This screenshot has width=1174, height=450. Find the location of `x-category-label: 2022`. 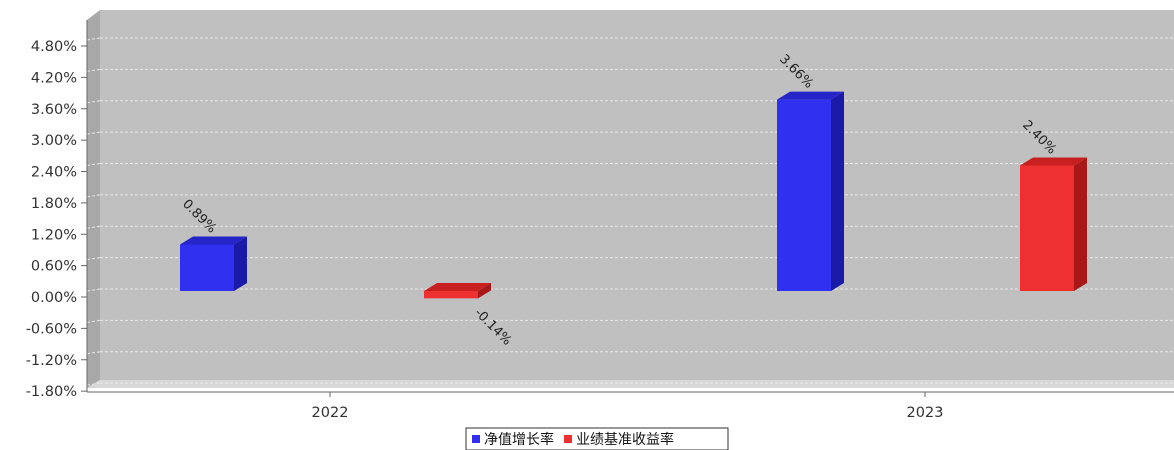

x-category-label: 2022 is located at coordinates (330, 413).